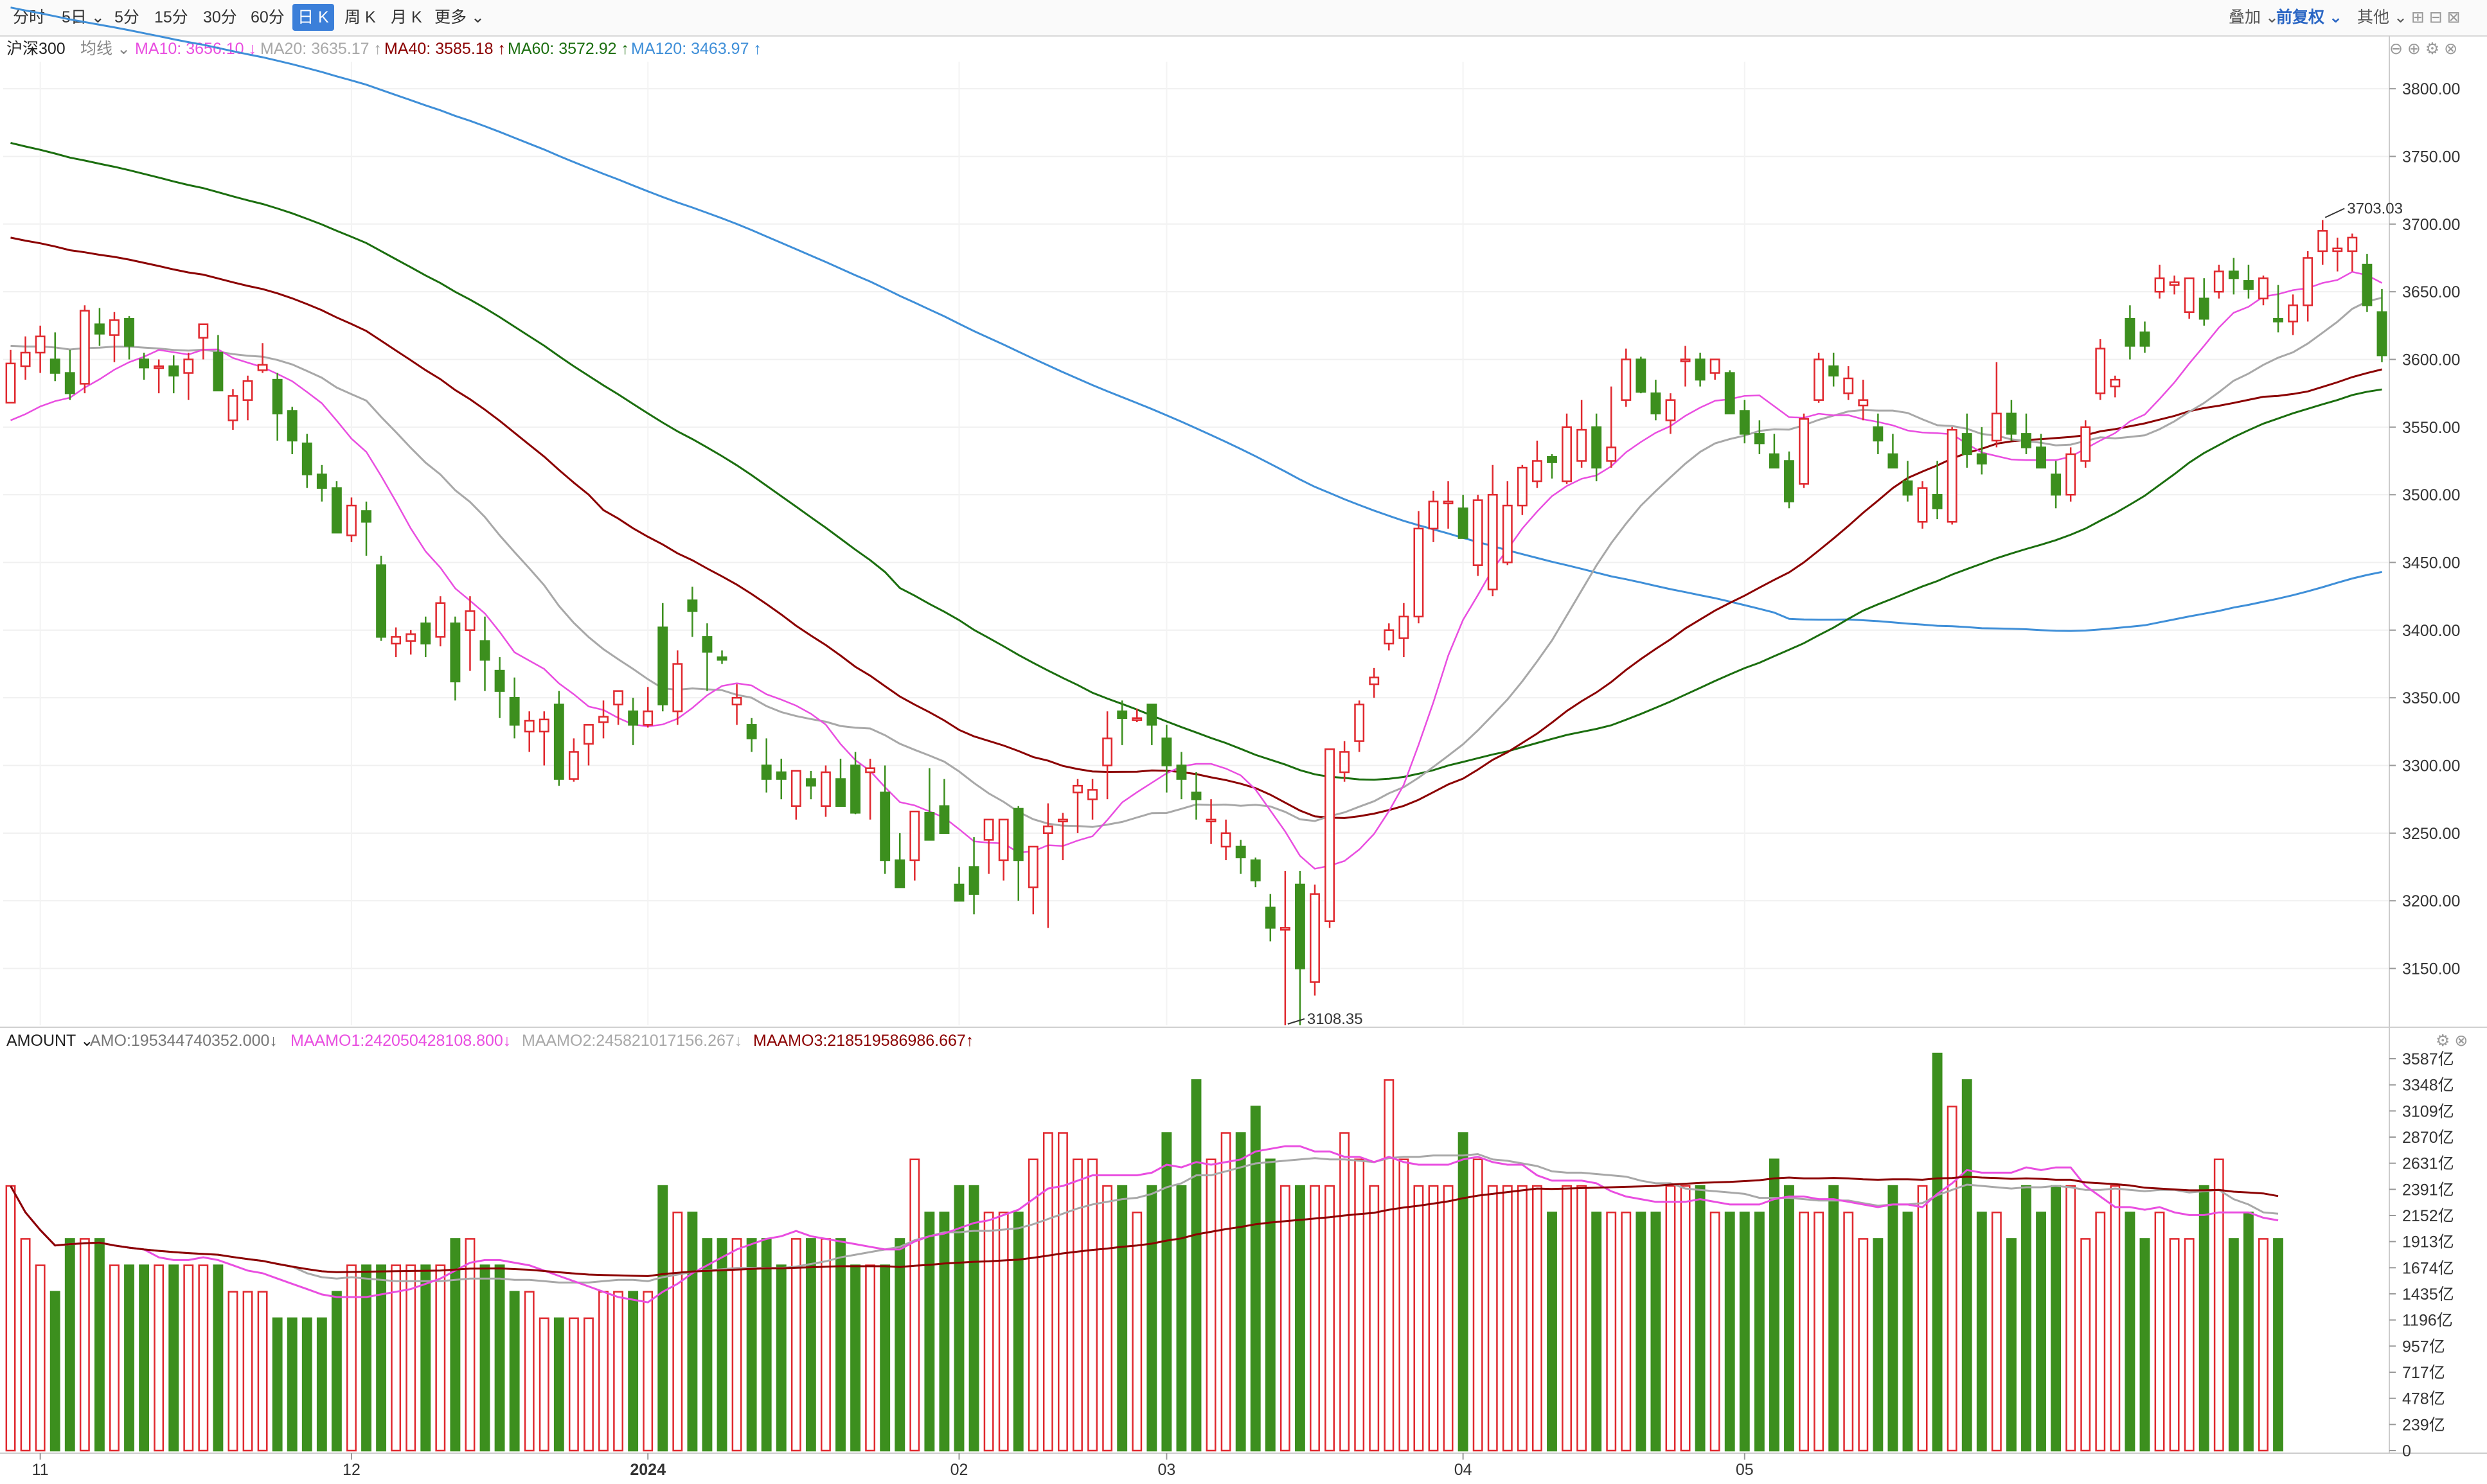  What do you see at coordinates (1166, 1470) in the screenshot?
I see `month-label: 03` at bounding box center [1166, 1470].